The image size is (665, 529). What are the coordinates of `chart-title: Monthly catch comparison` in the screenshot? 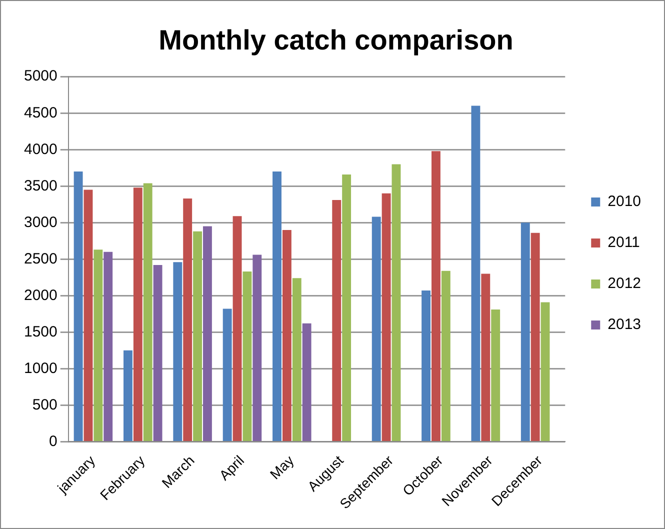 It's located at (336, 40).